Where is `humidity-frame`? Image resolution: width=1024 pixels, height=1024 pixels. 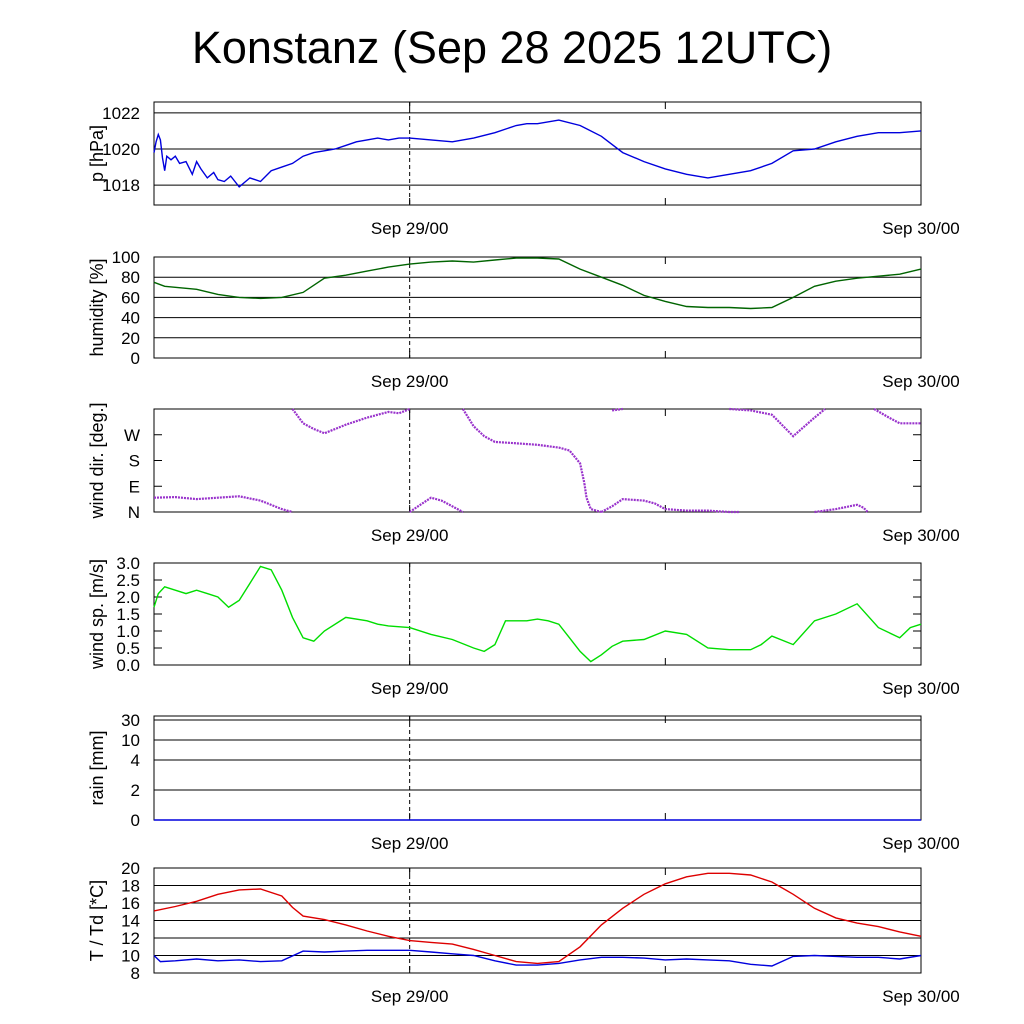
humidity-frame is located at coordinates (537, 307).